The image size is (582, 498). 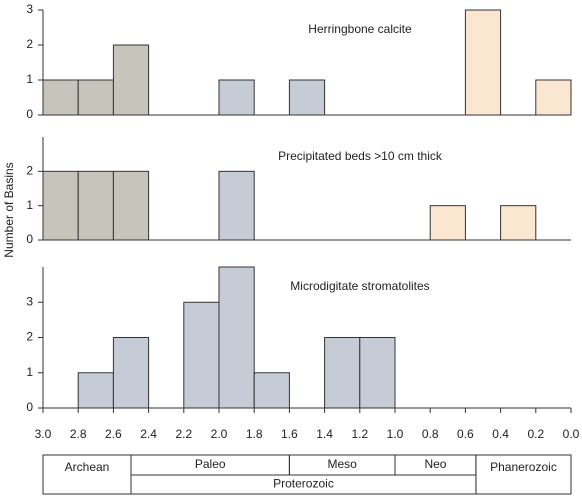 What do you see at coordinates (465, 434) in the screenshot?
I see `x-tick-label: 0.6` at bounding box center [465, 434].